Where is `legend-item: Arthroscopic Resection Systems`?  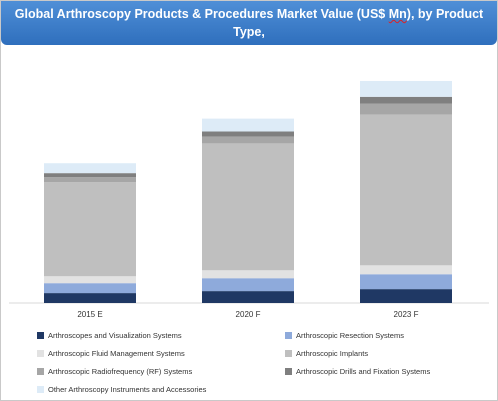
legend-item: Arthroscopic Resection Systems is located at coordinates (344, 335).